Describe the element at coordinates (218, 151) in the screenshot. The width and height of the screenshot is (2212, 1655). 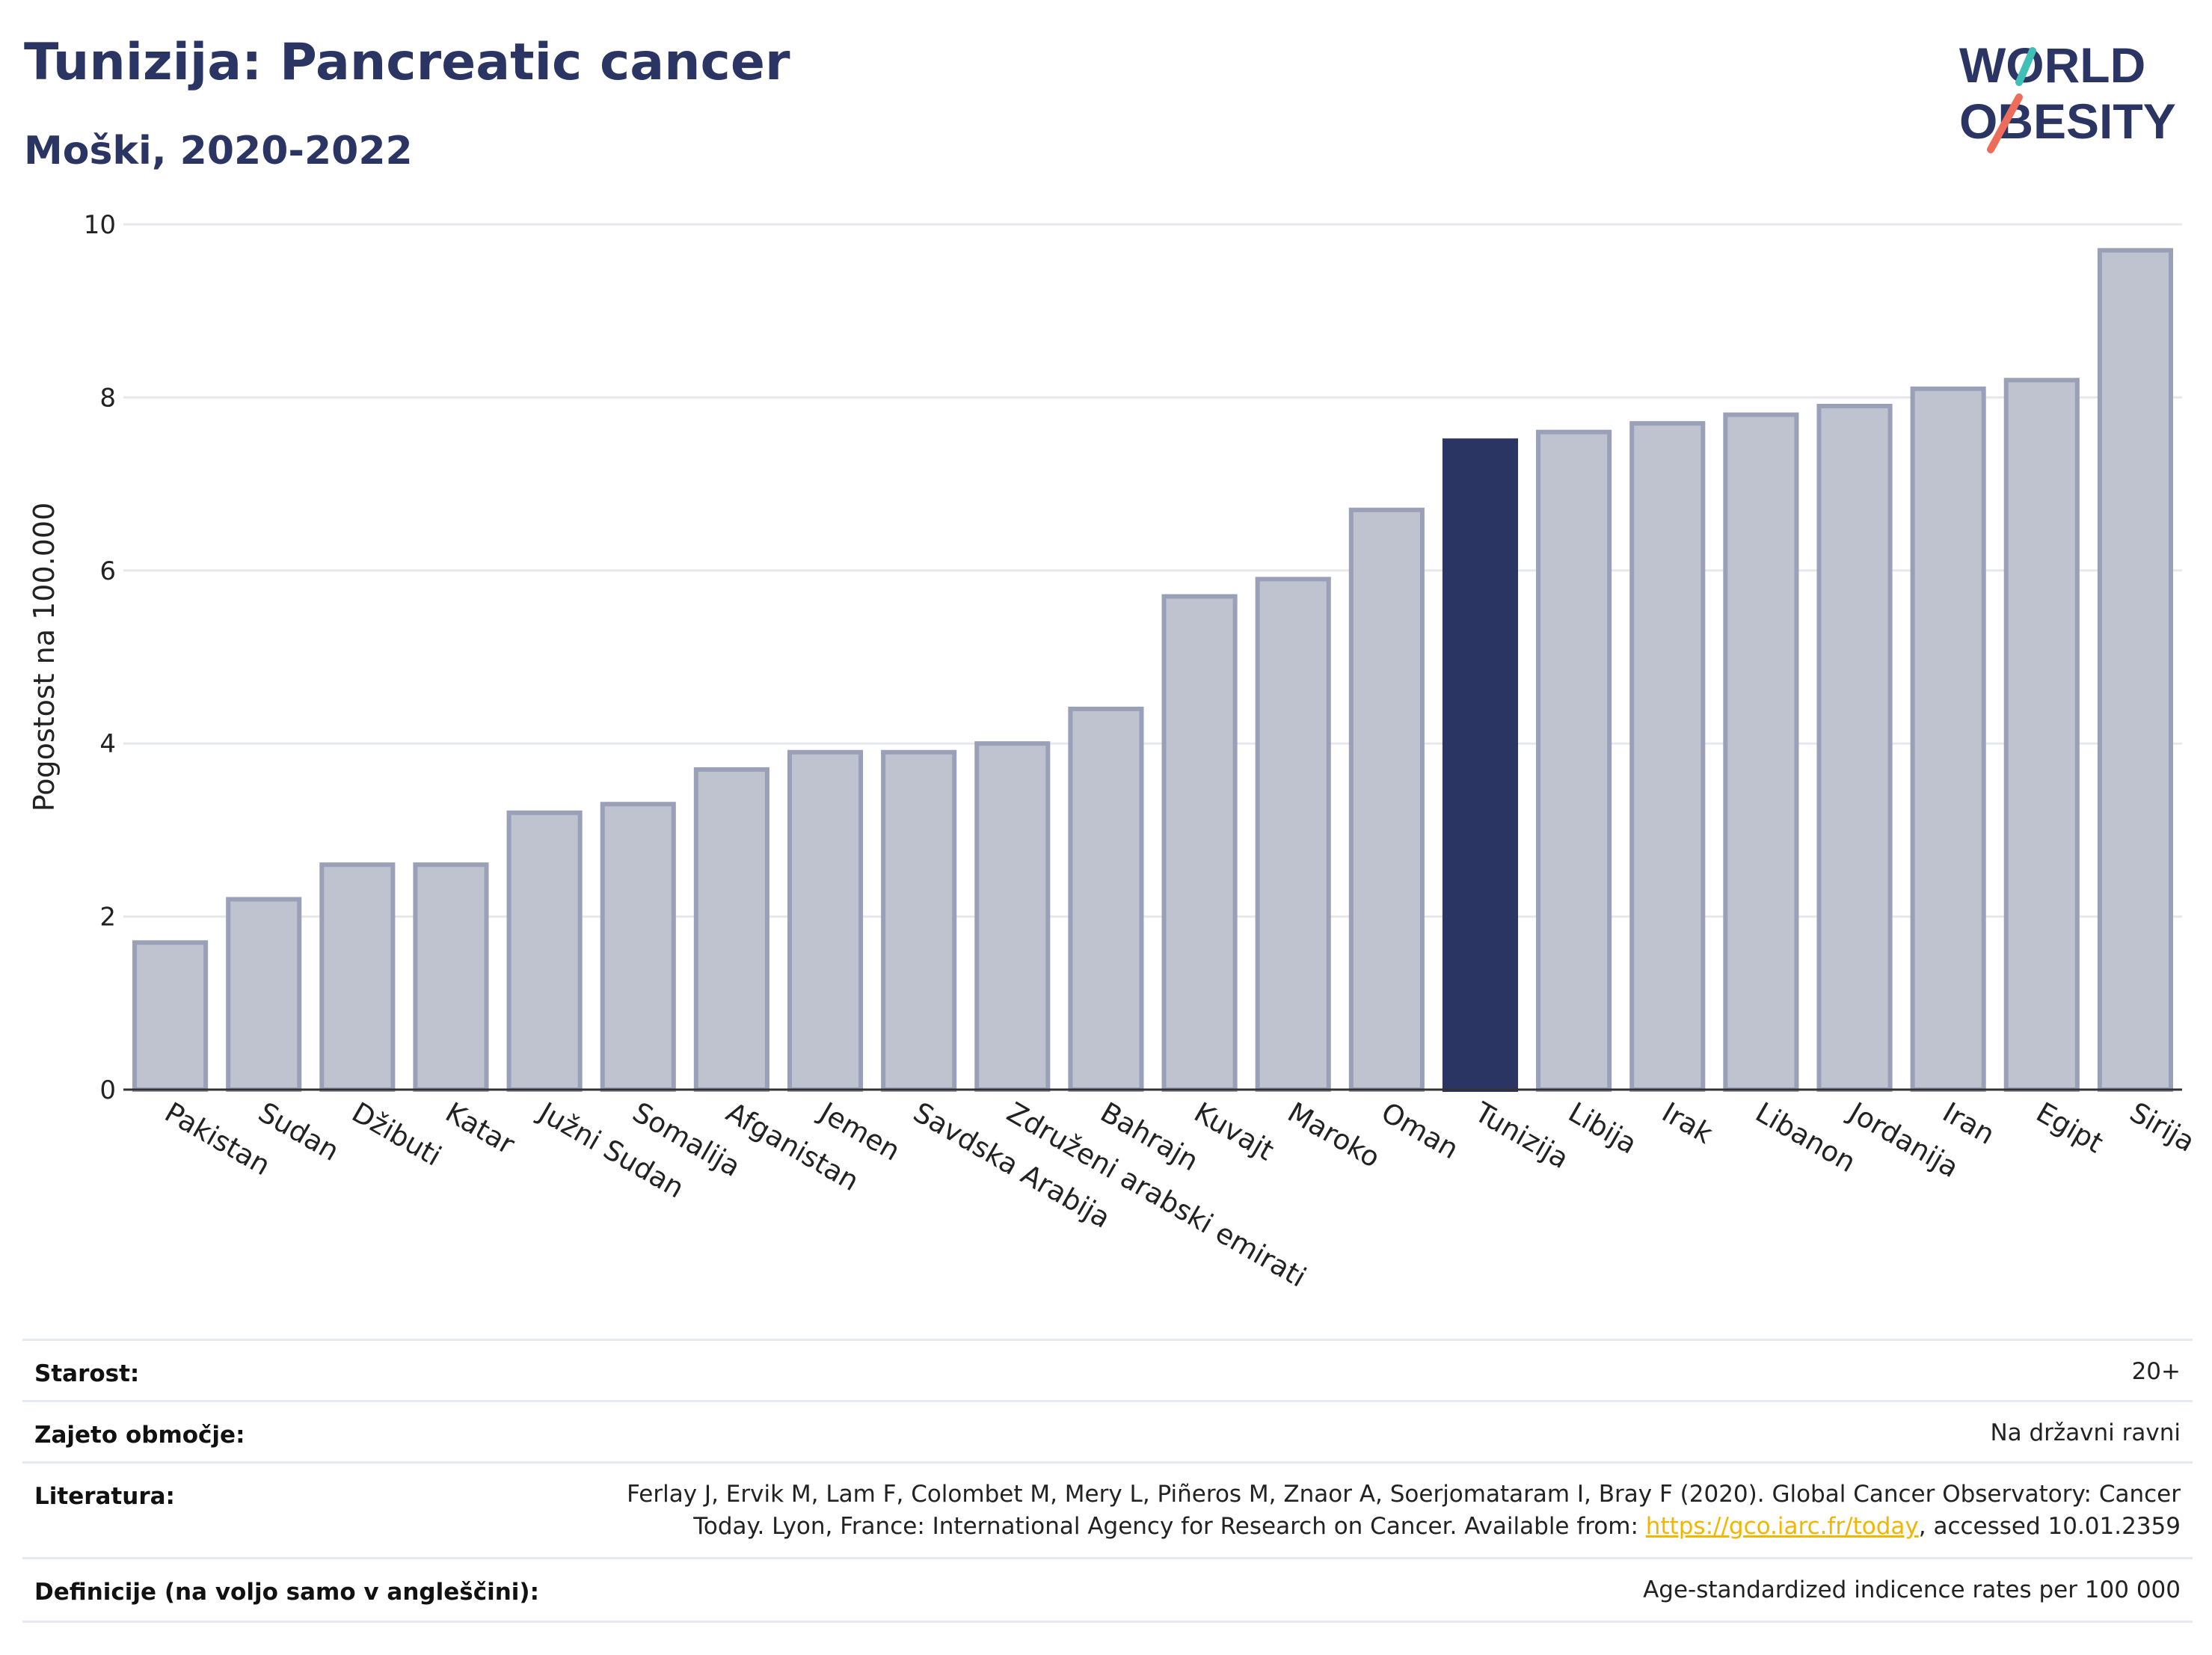
I see `chart-subtitle: Moški, 2020-2022` at that location.